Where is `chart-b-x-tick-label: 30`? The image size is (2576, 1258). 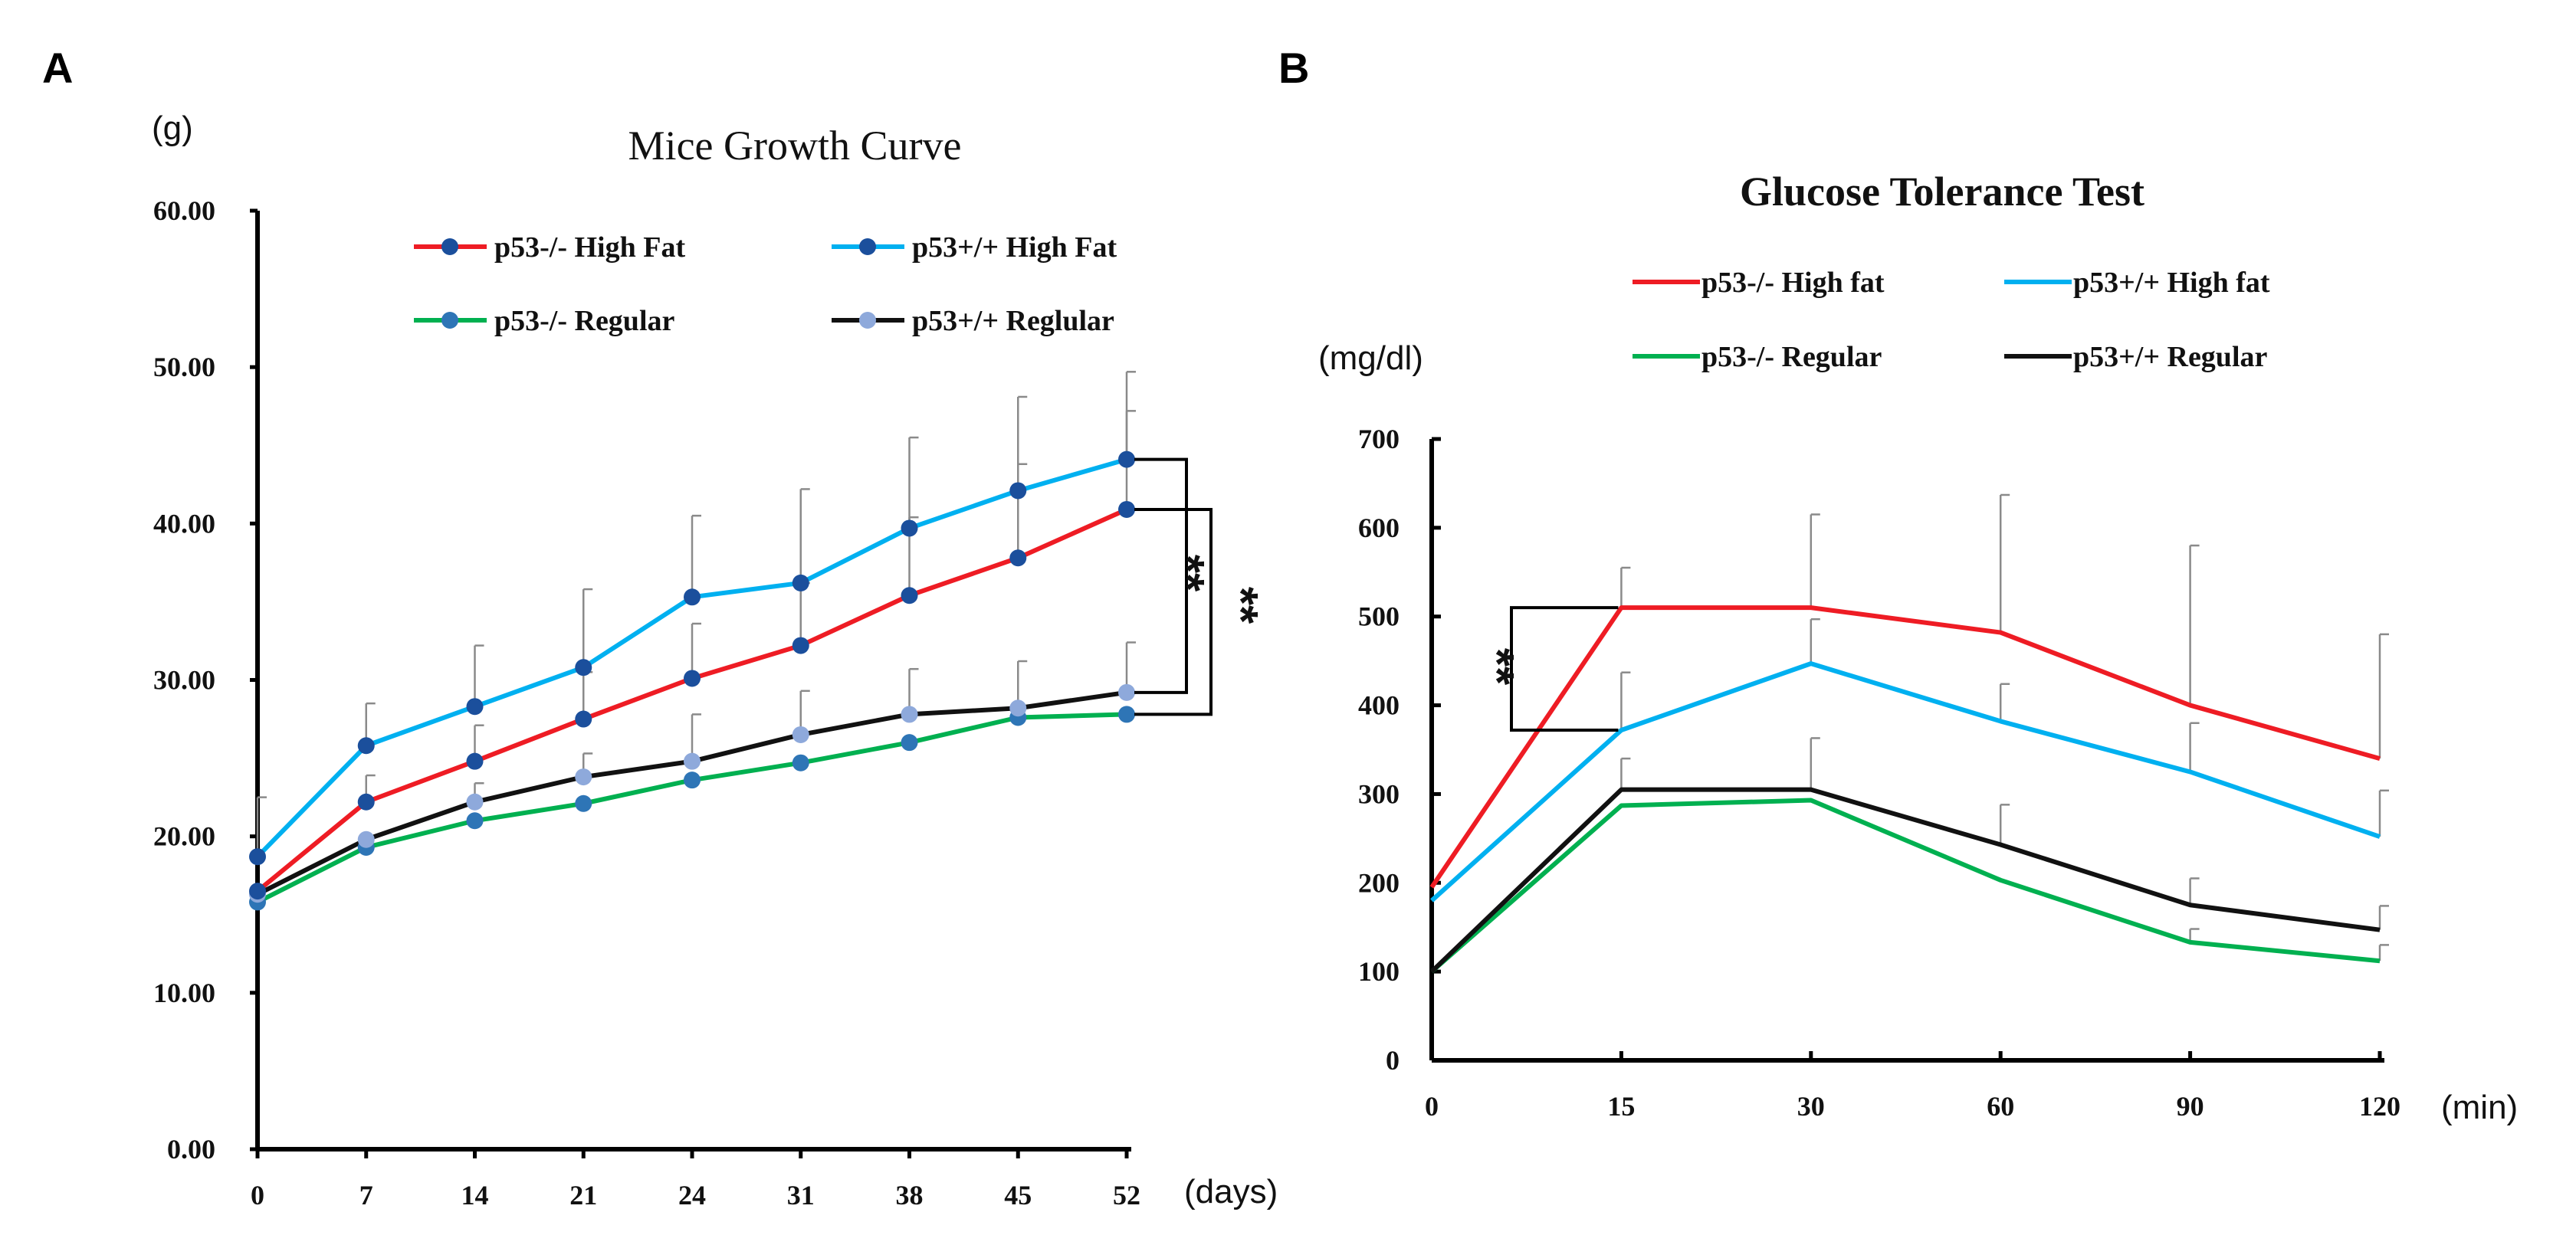
chart-b-x-tick-label: 30 is located at coordinates (1811, 1106).